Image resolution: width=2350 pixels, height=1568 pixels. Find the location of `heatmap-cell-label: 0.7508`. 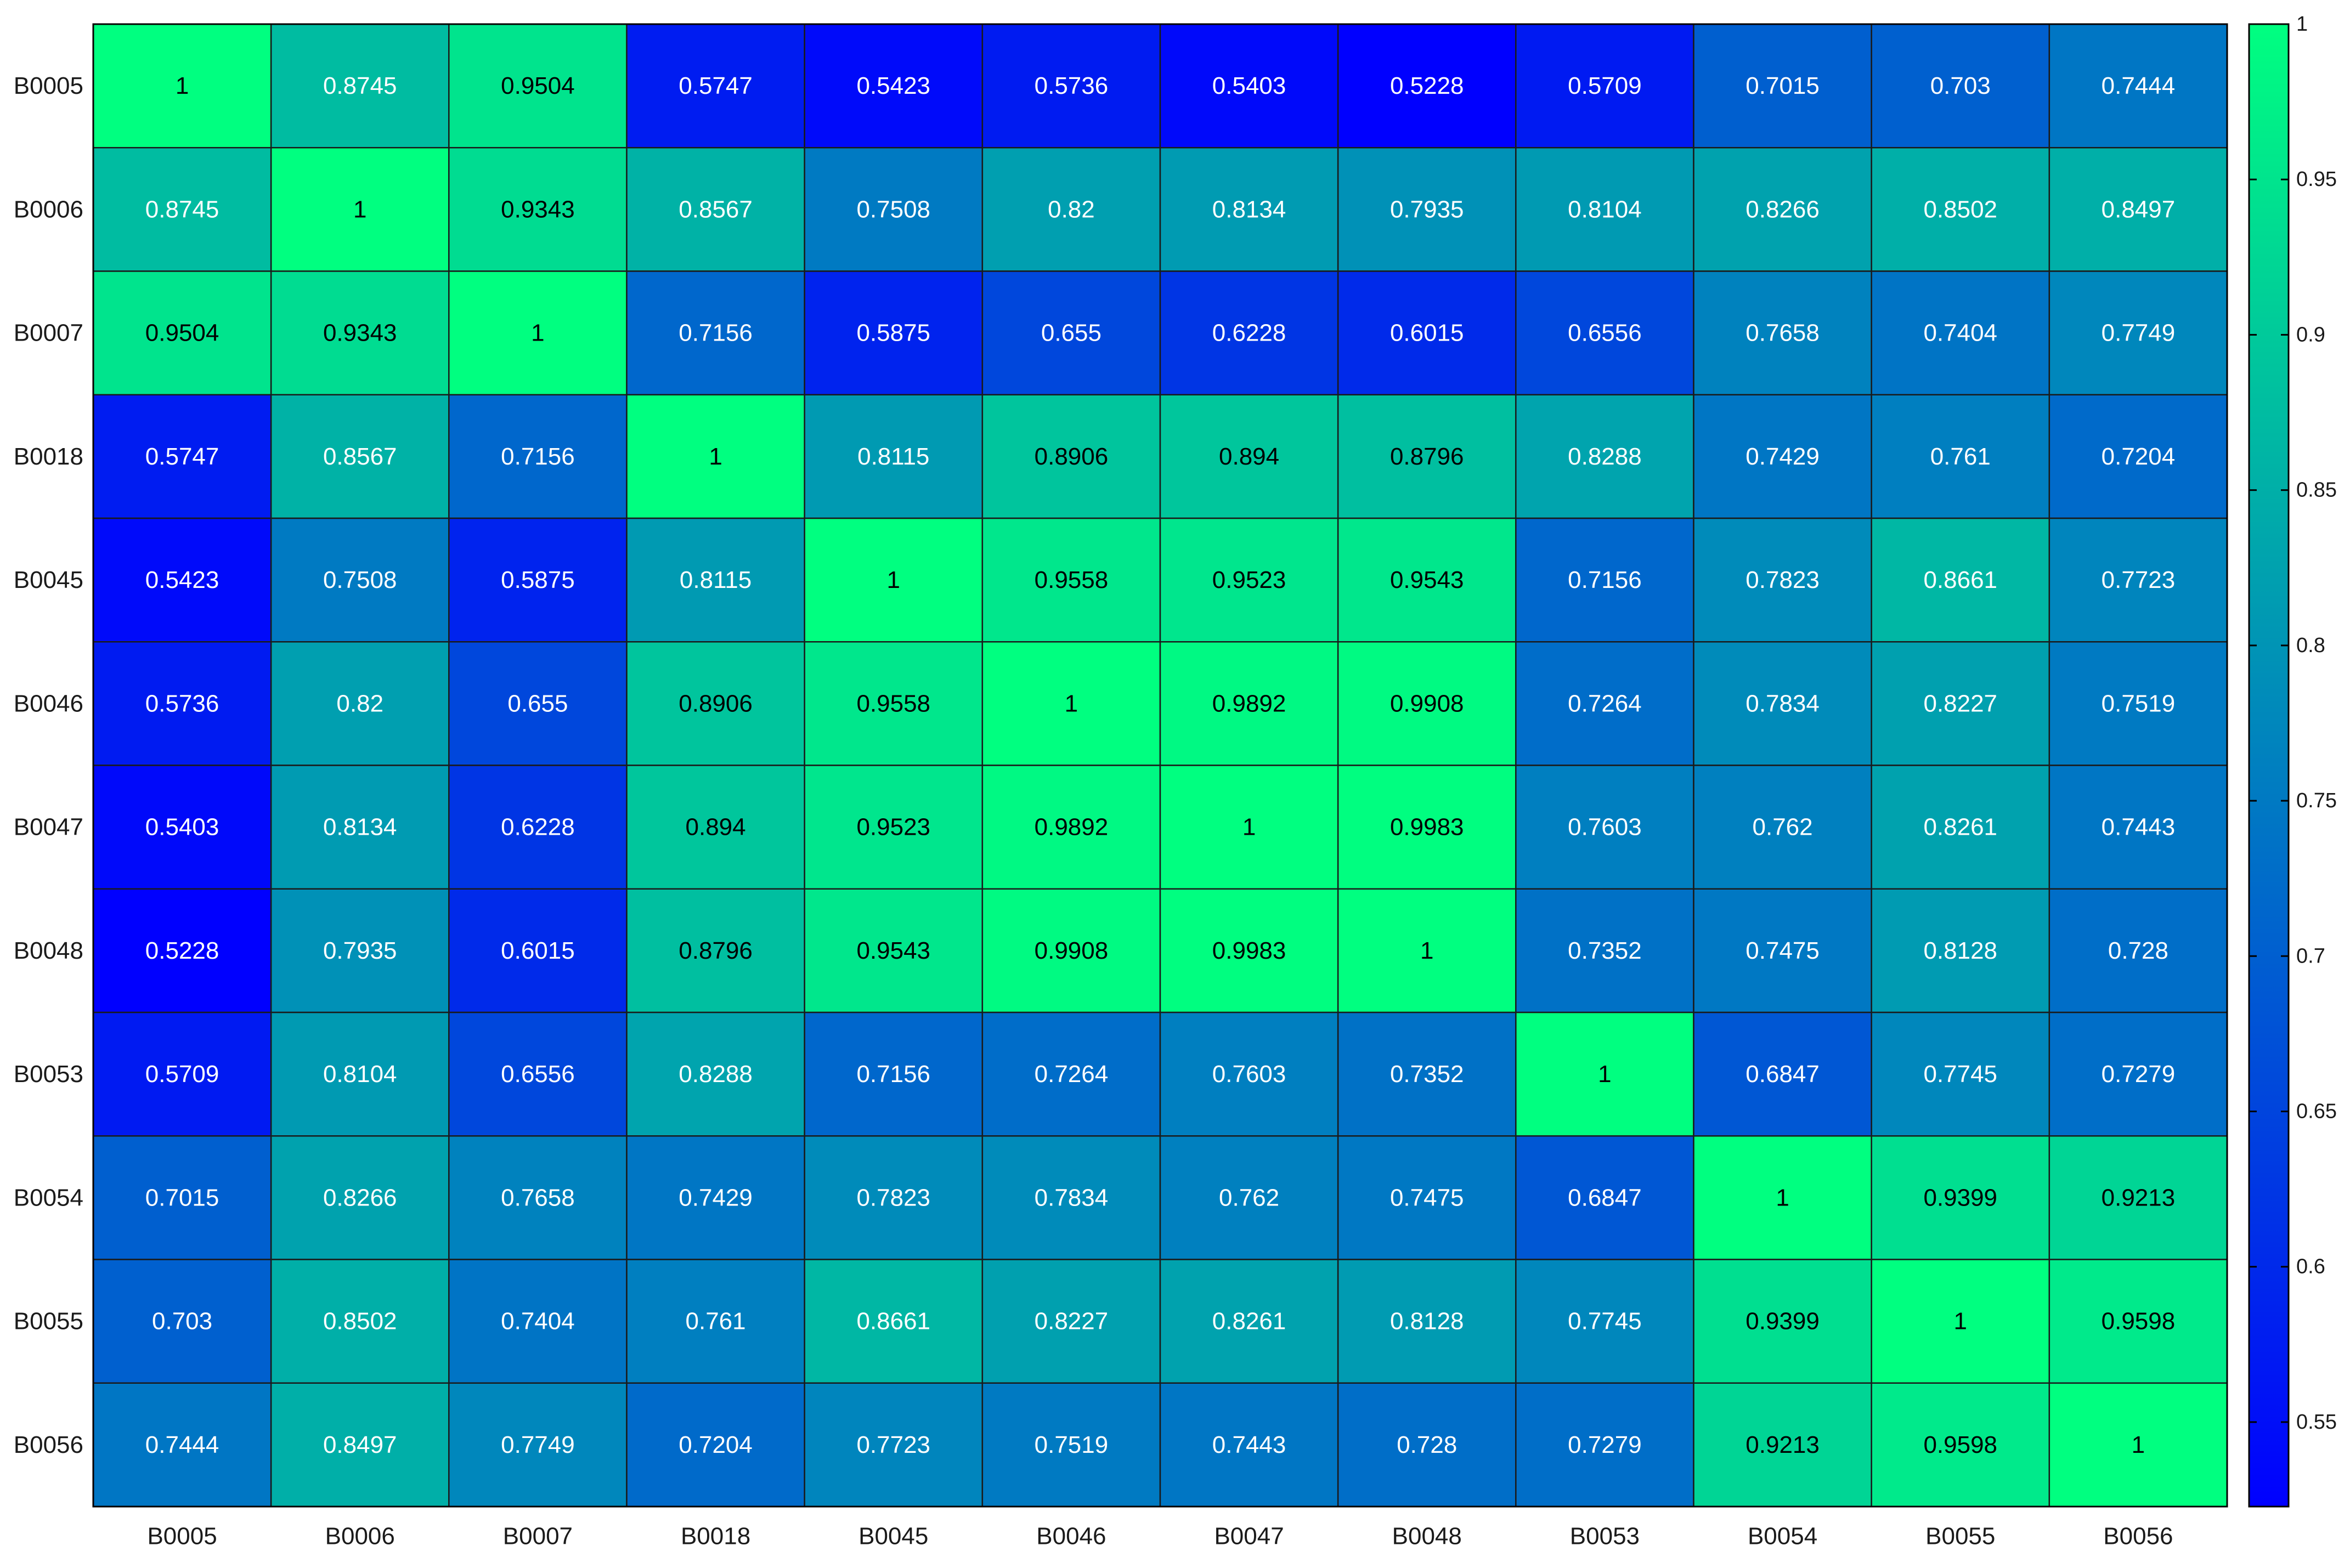

heatmap-cell-label: 0.7508 is located at coordinates (893, 209).